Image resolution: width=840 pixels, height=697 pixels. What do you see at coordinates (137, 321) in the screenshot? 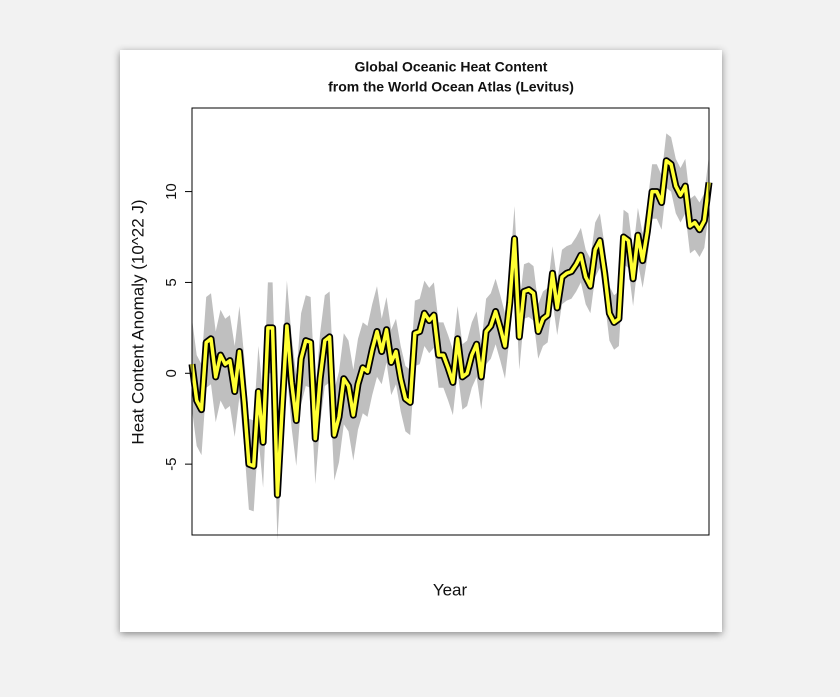
I see `y-axis-label: Heat Content Anomaly (10^22 J)` at bounding box center [137, 321].